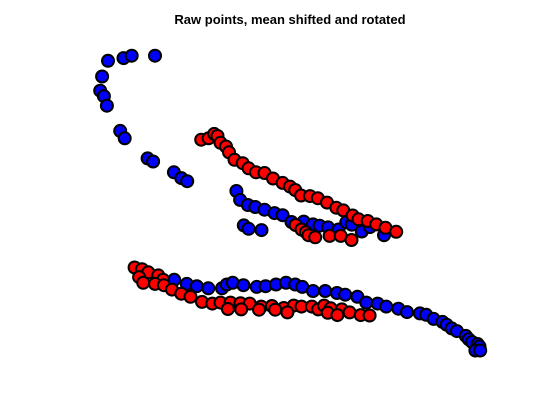  Describe the element at coordinates (289, 19) in the screenshot. I see `chart-title: Raw points, mean shifted and rotated` at that location.